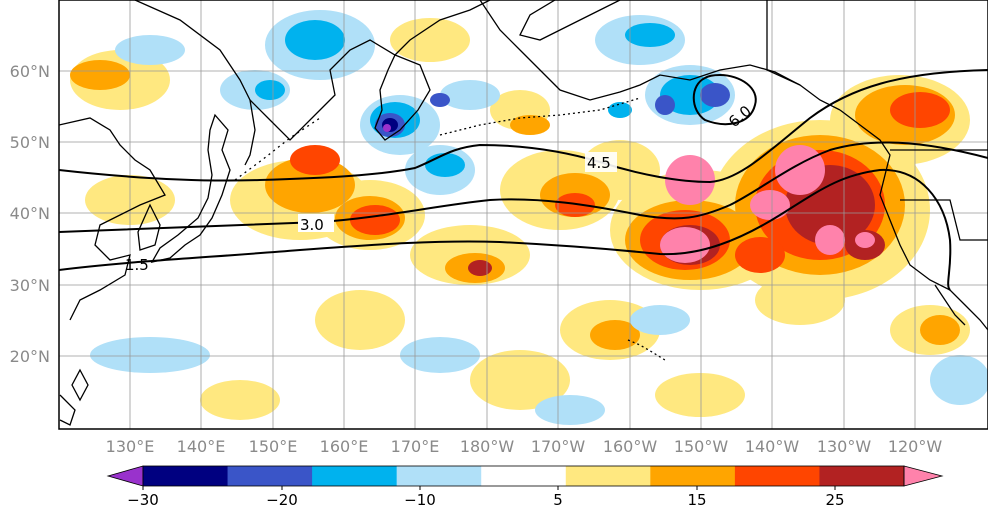 Image resolution: width=988 pixels, height=515 pixels. Describe the element at coordinates (30, 285) in the screenshot. I see `lat-label: 30°N` at that location.